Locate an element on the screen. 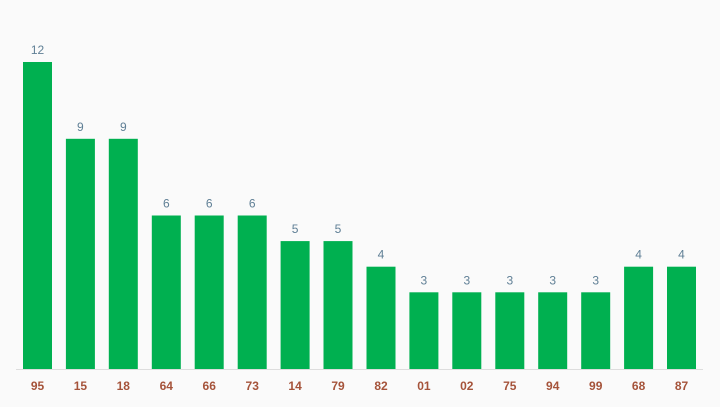  value-label-87: 4 is located at coordinates (681, 255).